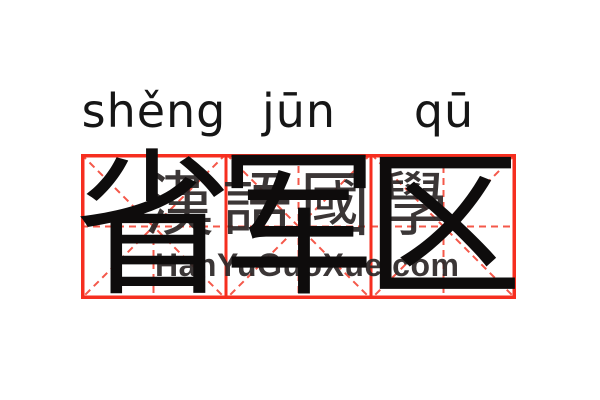 This screenshot has height=400, width=600. I want to click on watermark-latin: HanYuGuoXue.com, so click(307, 265).